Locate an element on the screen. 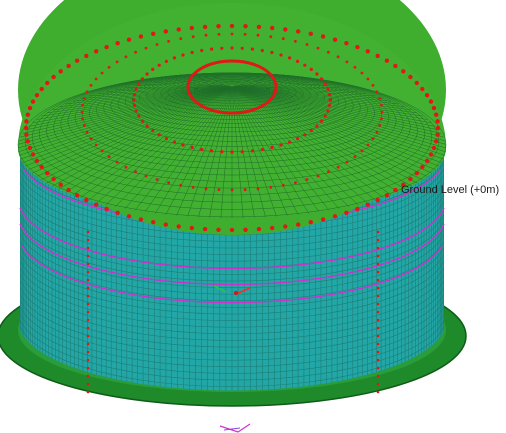  ground-level-label: Ground Level (+0m) is located at coordinates (450, 190).